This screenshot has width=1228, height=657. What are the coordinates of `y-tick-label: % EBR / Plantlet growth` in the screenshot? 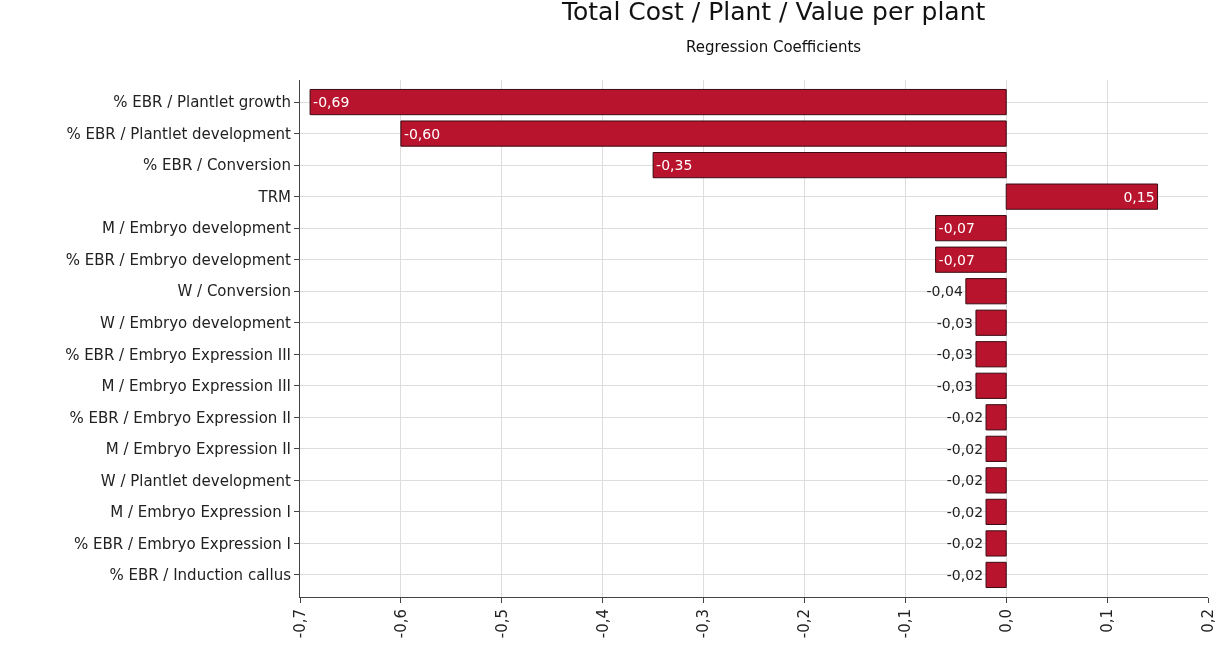 It's located at (202, 102).